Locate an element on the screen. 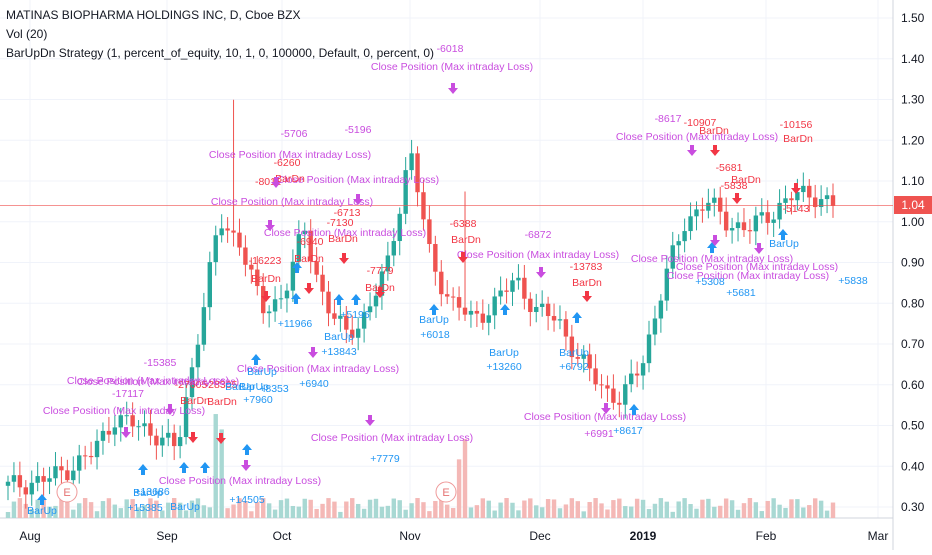 This screenshot has width=932, height=555. trade-label: BarUp is located at coordinates (42, 511).